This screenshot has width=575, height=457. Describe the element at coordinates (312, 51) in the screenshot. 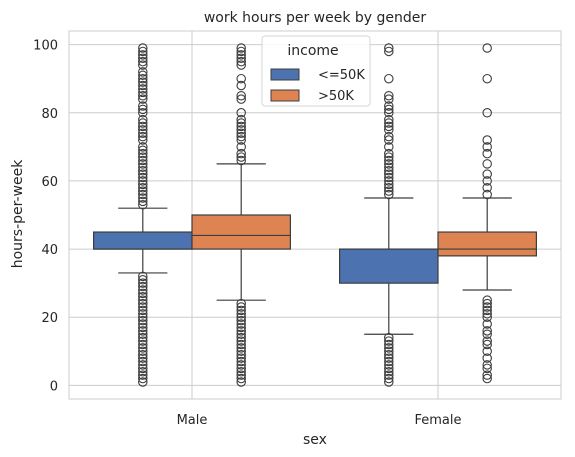

I see `legend-title: income` at that location.